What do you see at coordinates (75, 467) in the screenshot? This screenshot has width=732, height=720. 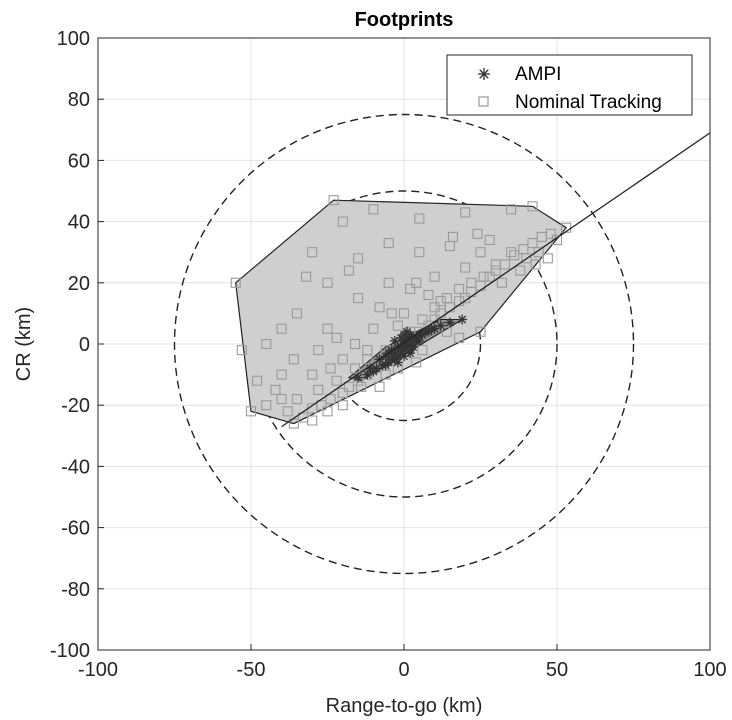 I see `y-tick-label: -40` at bounding box center [75, 467].